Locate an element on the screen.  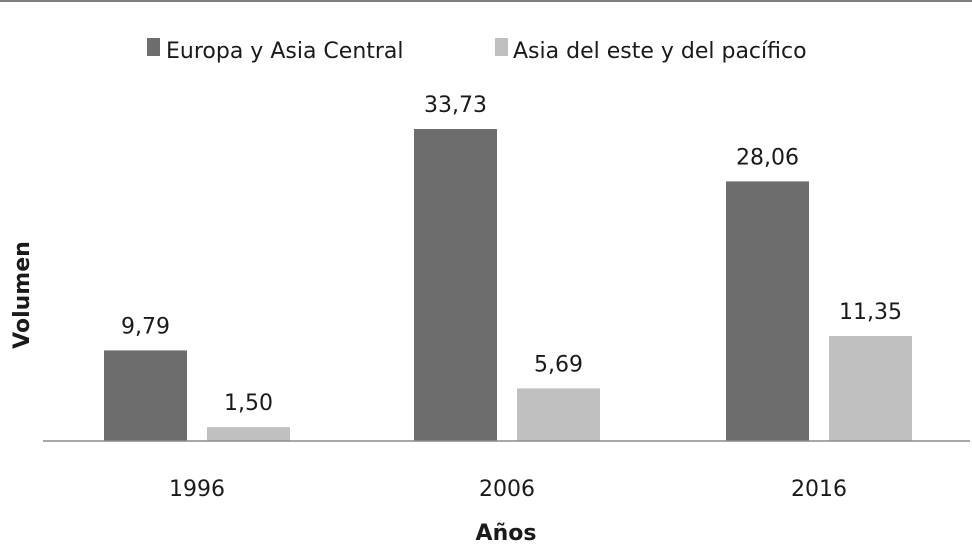
top-border-line is located at coordinates (486, 1).